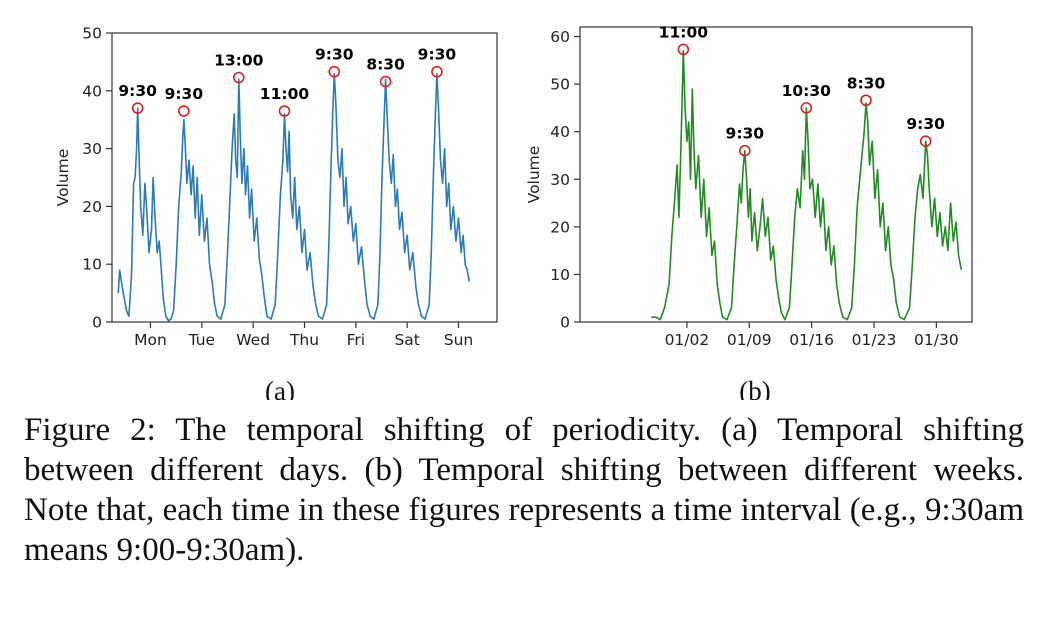 Image resolution: width=1048 pixels, height=620 pixels. Describe the element at coordinates (406, 340) in the screenshot. I see `x-tick-label: Sat` at that location.